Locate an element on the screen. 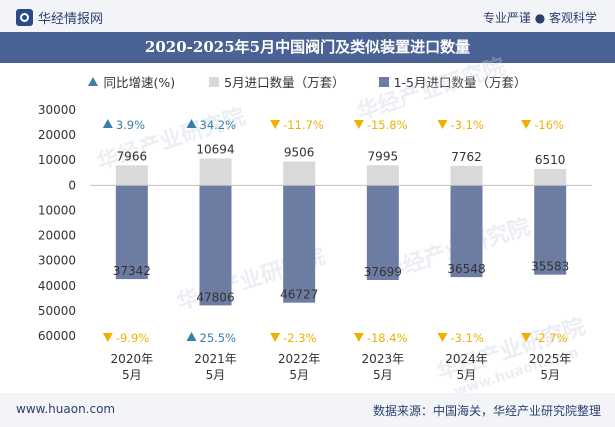 The width and height of the screenshot is (615, 427). y-tick-label: 0 is located at coordinates (72, 185).